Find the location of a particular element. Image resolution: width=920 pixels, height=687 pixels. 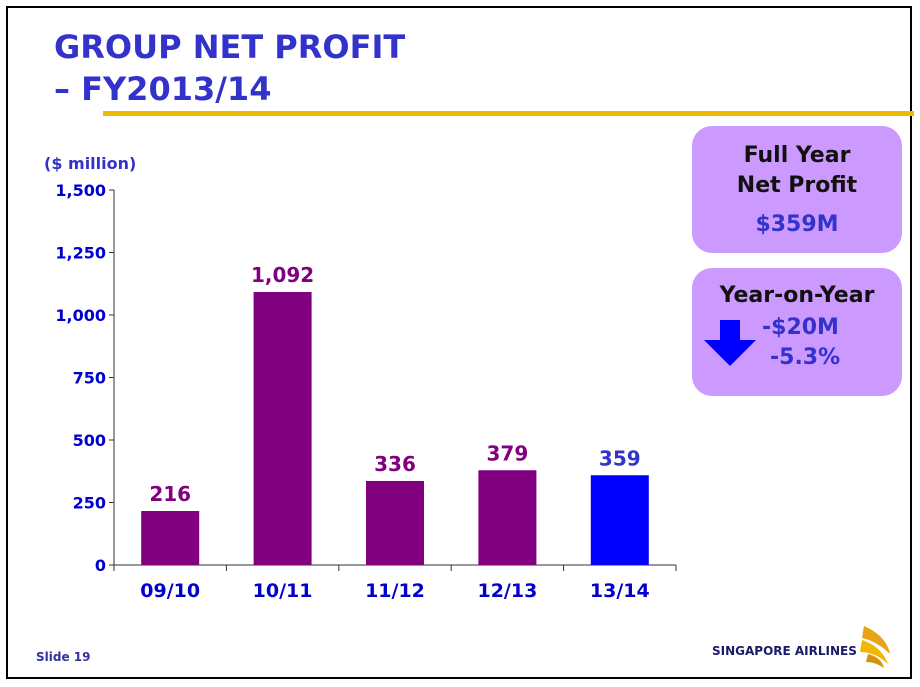

singapore-airlines-logo: SINGAPORE AIRLINES is located at coordinates (803, 644).